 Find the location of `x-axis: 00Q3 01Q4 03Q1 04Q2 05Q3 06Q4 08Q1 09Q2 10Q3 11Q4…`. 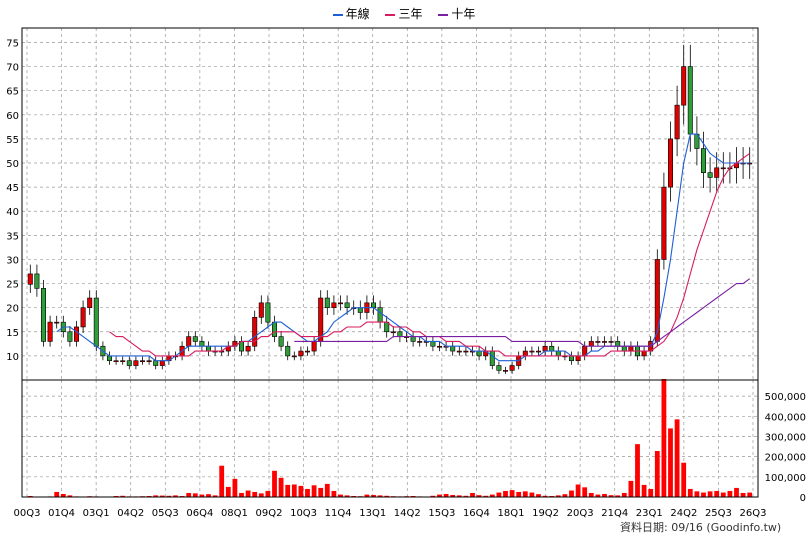

x-axis: 00Q3 01Q4 03Q1 04Q2 05Q3 06Q4 08Q1 09Q2 10Q3 11Q4… is located at coordinates (390, 513).